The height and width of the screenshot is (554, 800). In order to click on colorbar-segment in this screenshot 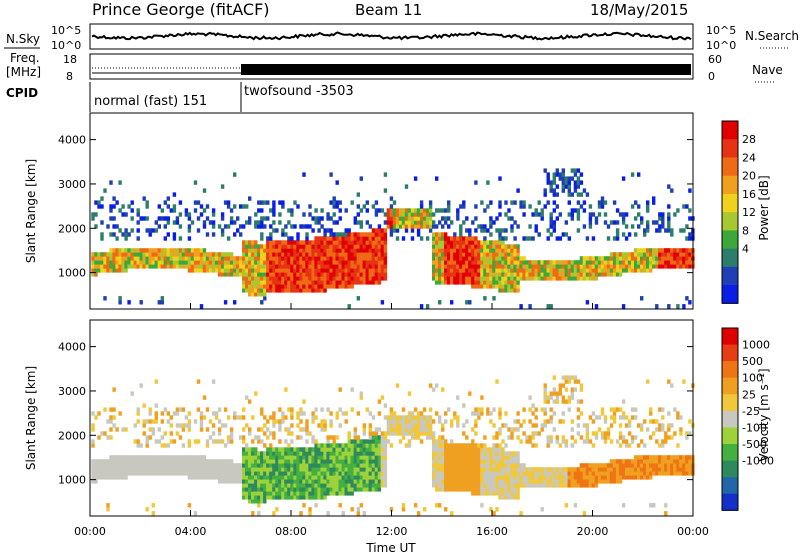, I will do `click(730, 353)`.